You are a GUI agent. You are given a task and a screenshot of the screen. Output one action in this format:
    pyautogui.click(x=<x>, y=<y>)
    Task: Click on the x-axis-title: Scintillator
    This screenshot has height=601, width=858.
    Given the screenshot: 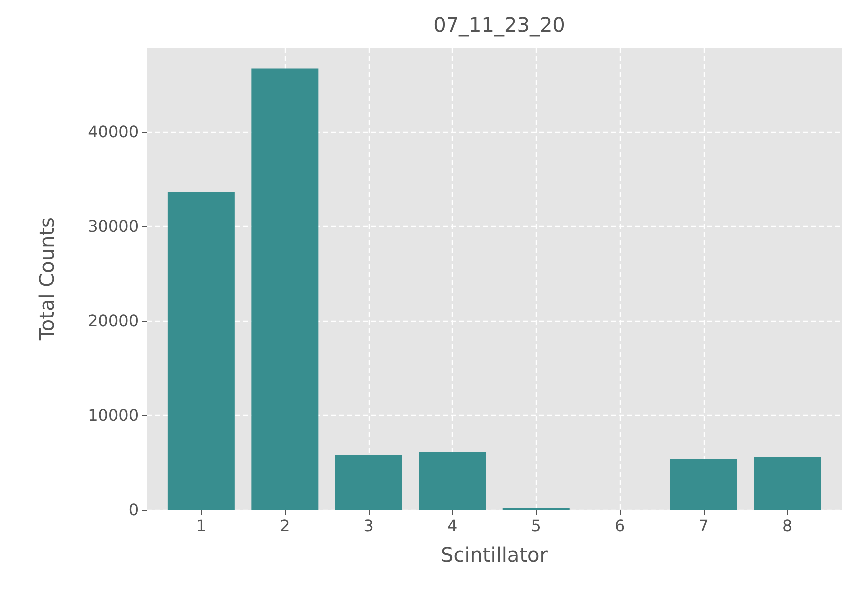 What is the action you would take?
    pyautogui.click(x=495, y=555)
    